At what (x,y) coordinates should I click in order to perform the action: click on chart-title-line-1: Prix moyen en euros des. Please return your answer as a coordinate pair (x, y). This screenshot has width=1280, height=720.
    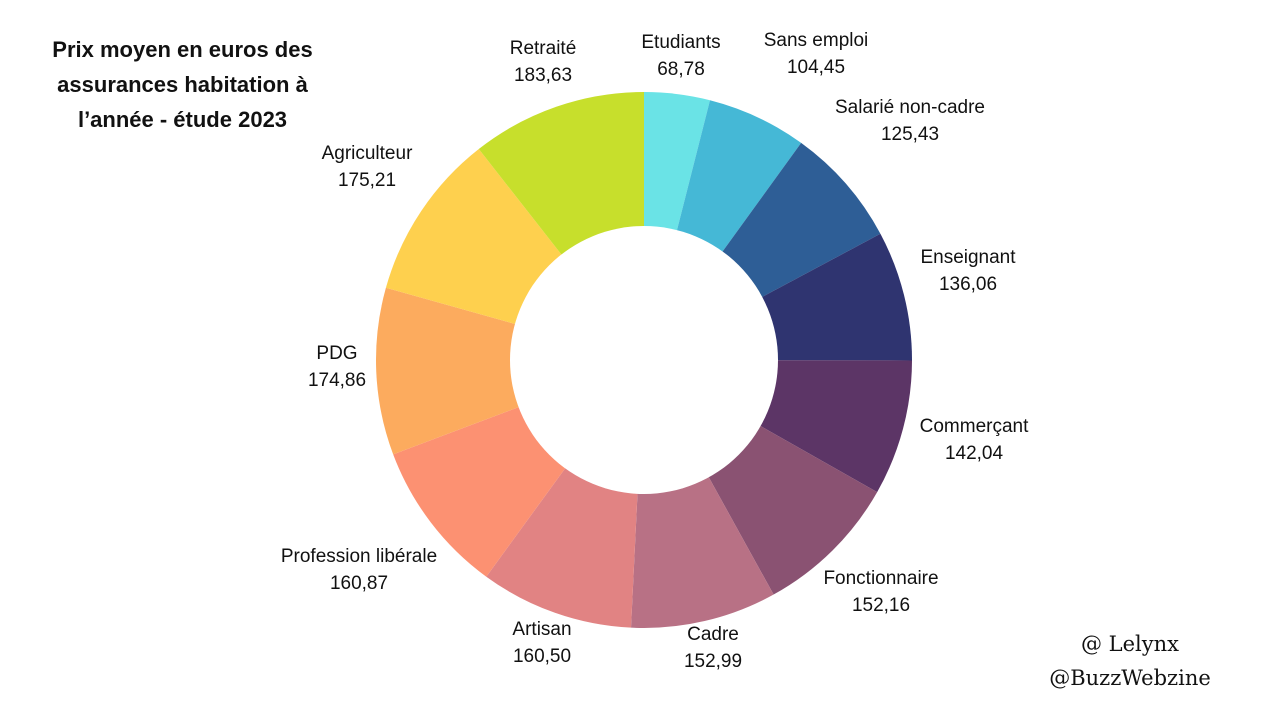
    Looking at the image, I should click on (182, 49).